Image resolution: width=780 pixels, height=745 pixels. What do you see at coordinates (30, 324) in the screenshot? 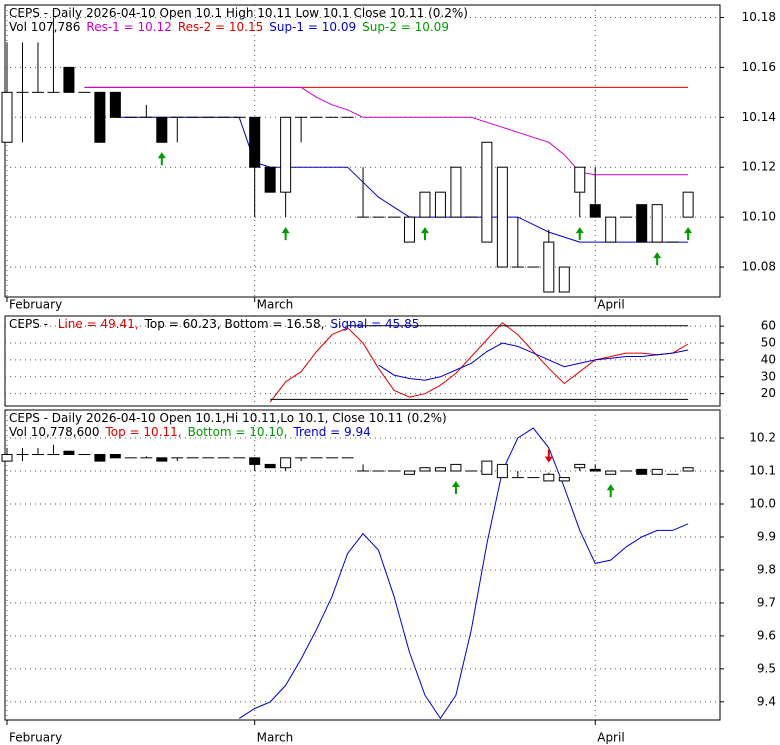
I see `header-item: CEPS -` at bounding box center [30, 324].